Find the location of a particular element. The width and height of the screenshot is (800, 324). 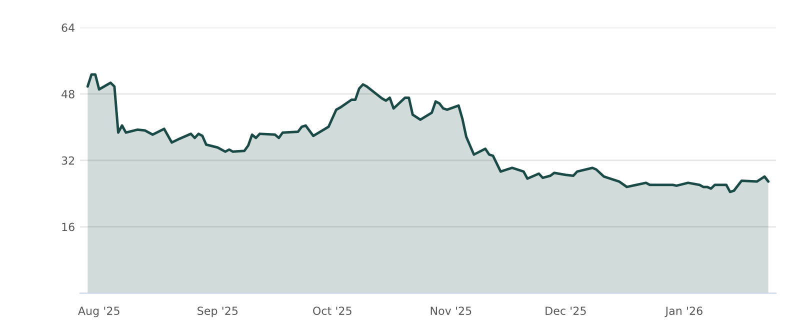

x-tick-label: Aug '25 is located at coordinates (99, 312).